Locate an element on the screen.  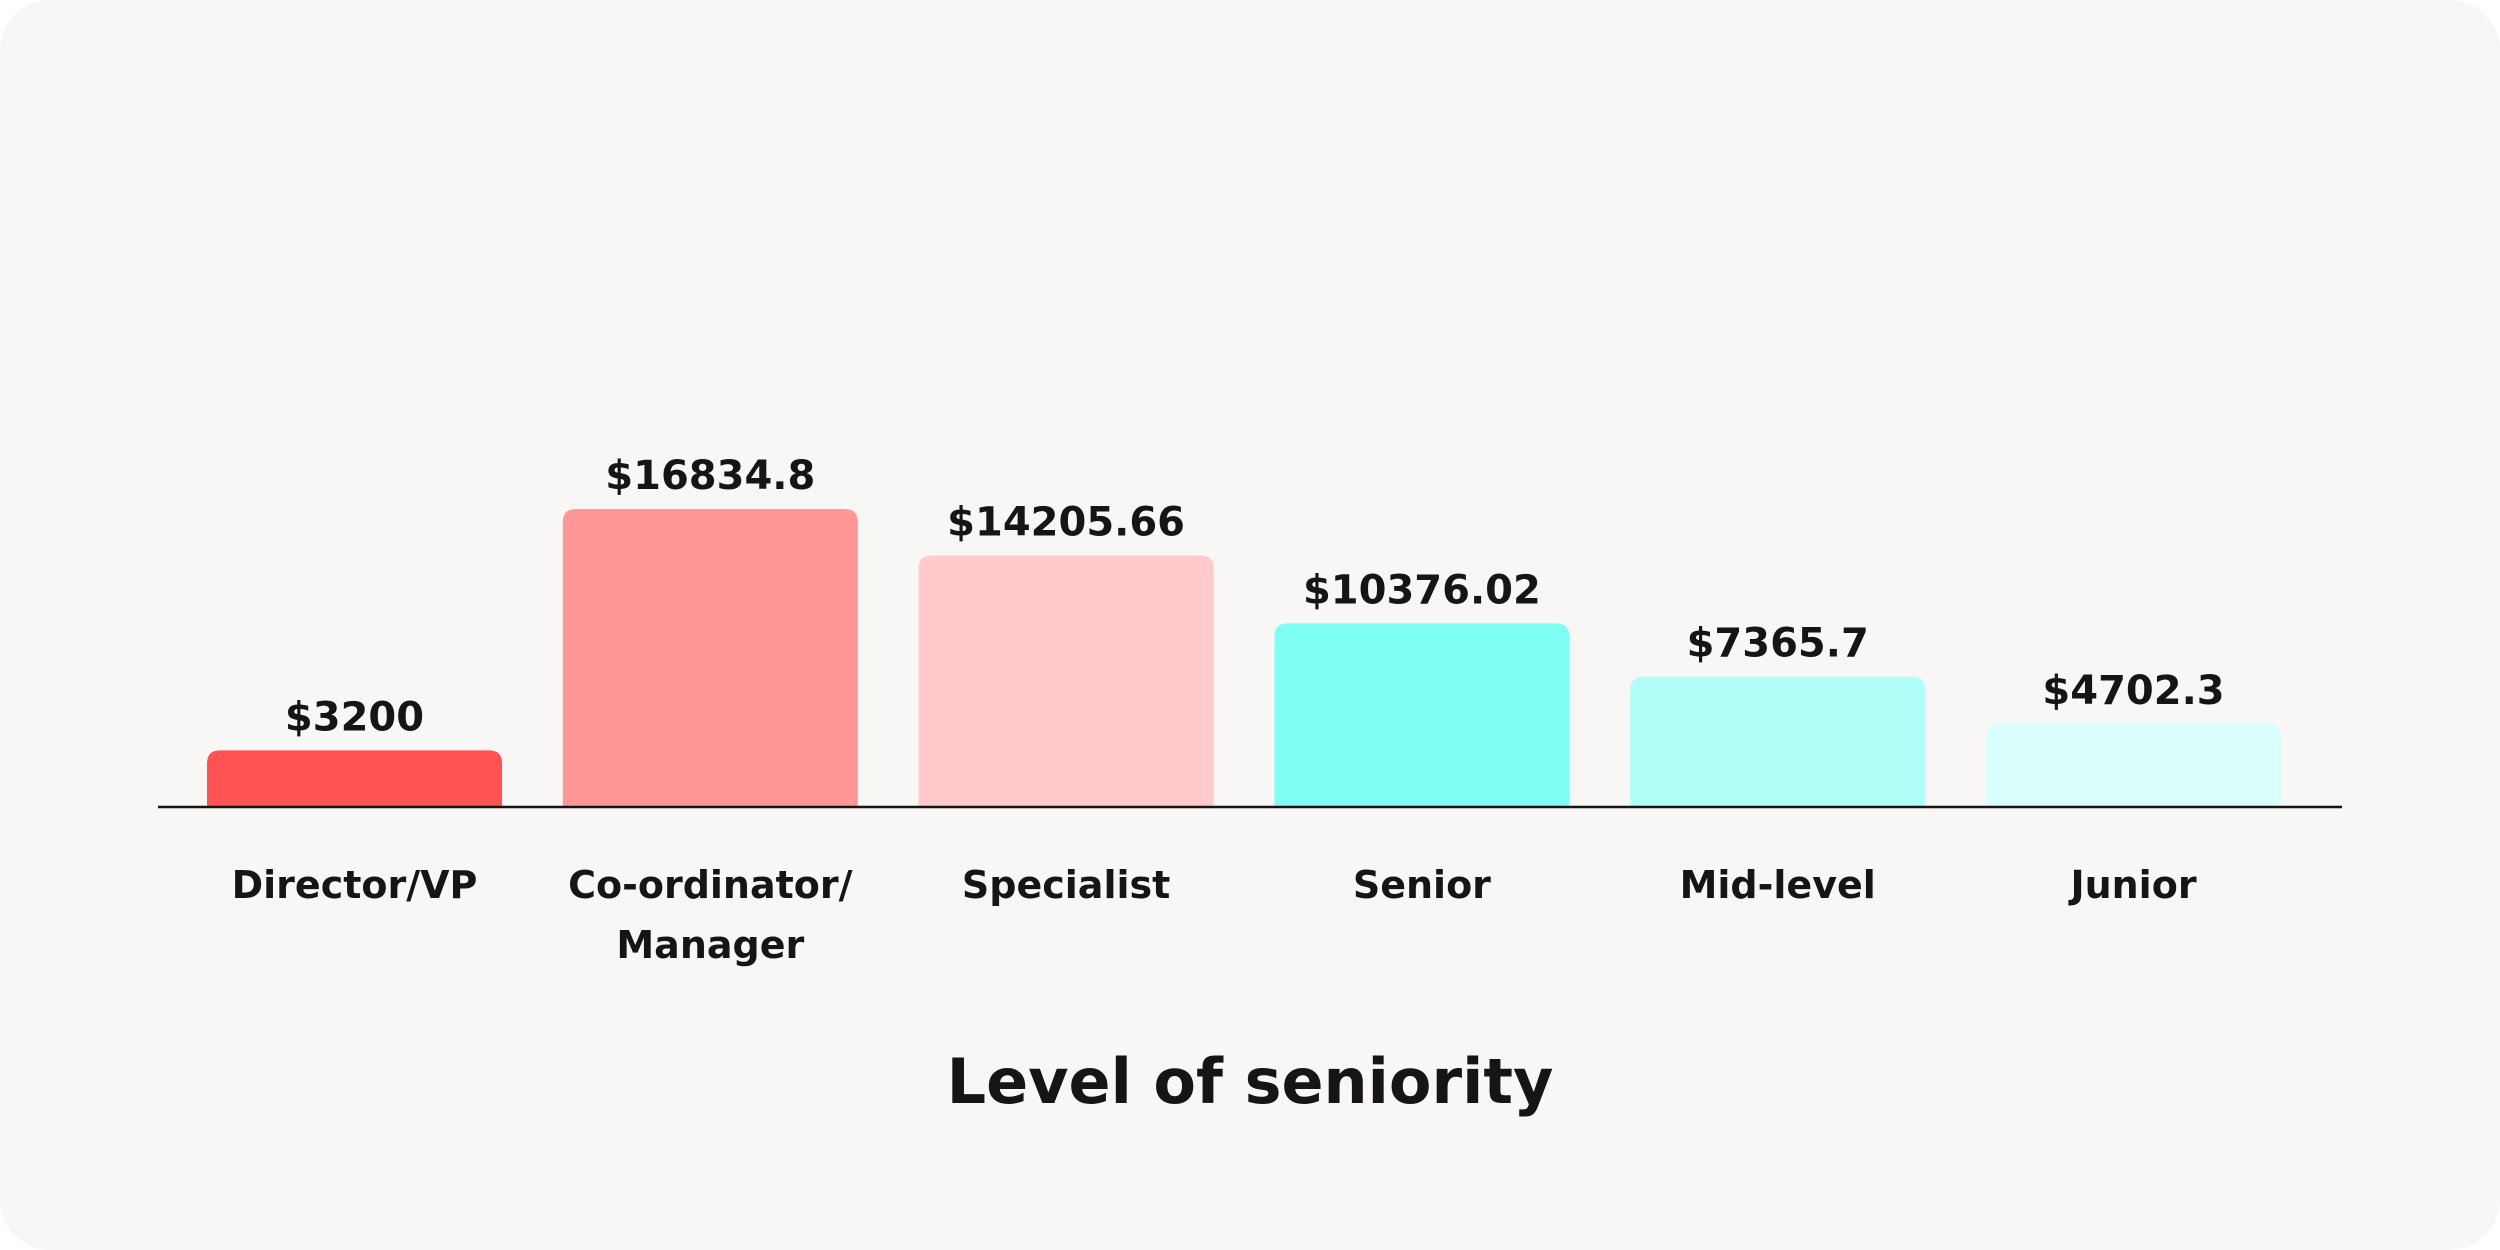
x-tick-label: Co-ordinator/ Manager is located at coordinates (710, 915).